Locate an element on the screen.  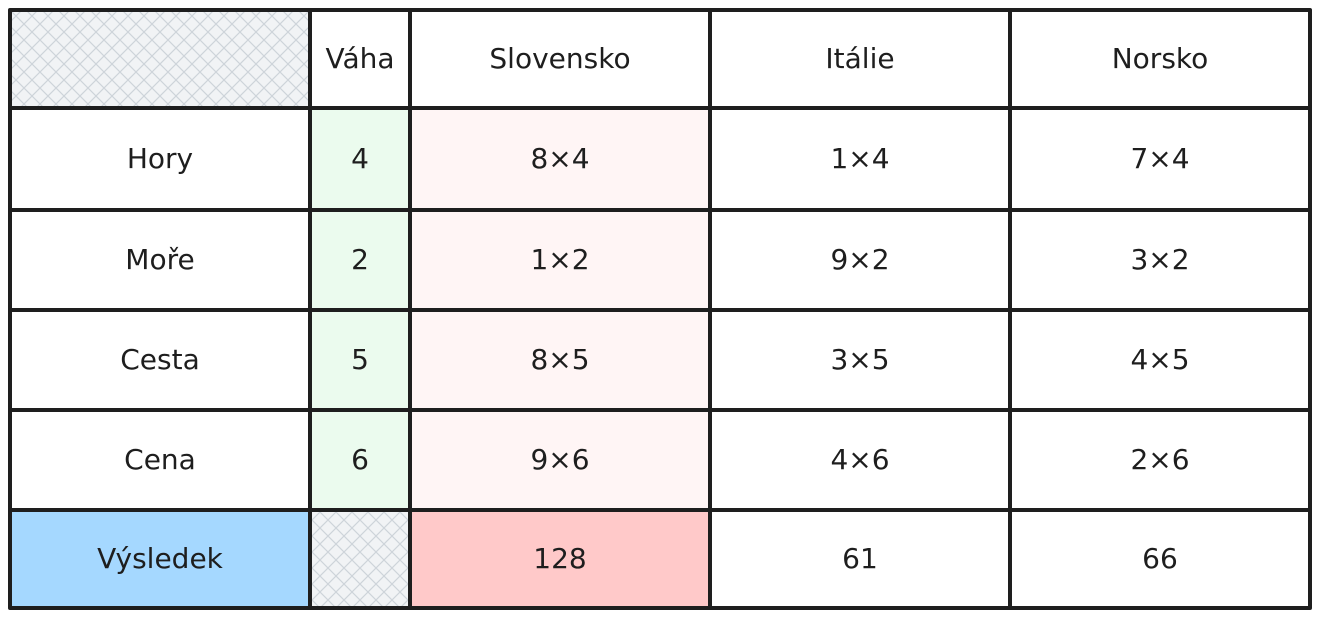
header-cell-text: Slovensko is located at coordinates (559, 58).